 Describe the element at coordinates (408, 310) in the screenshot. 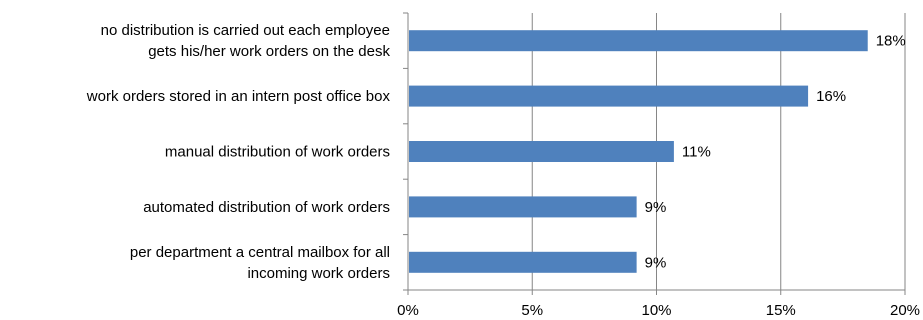

I see `x-tick-label: 0%` at that location.